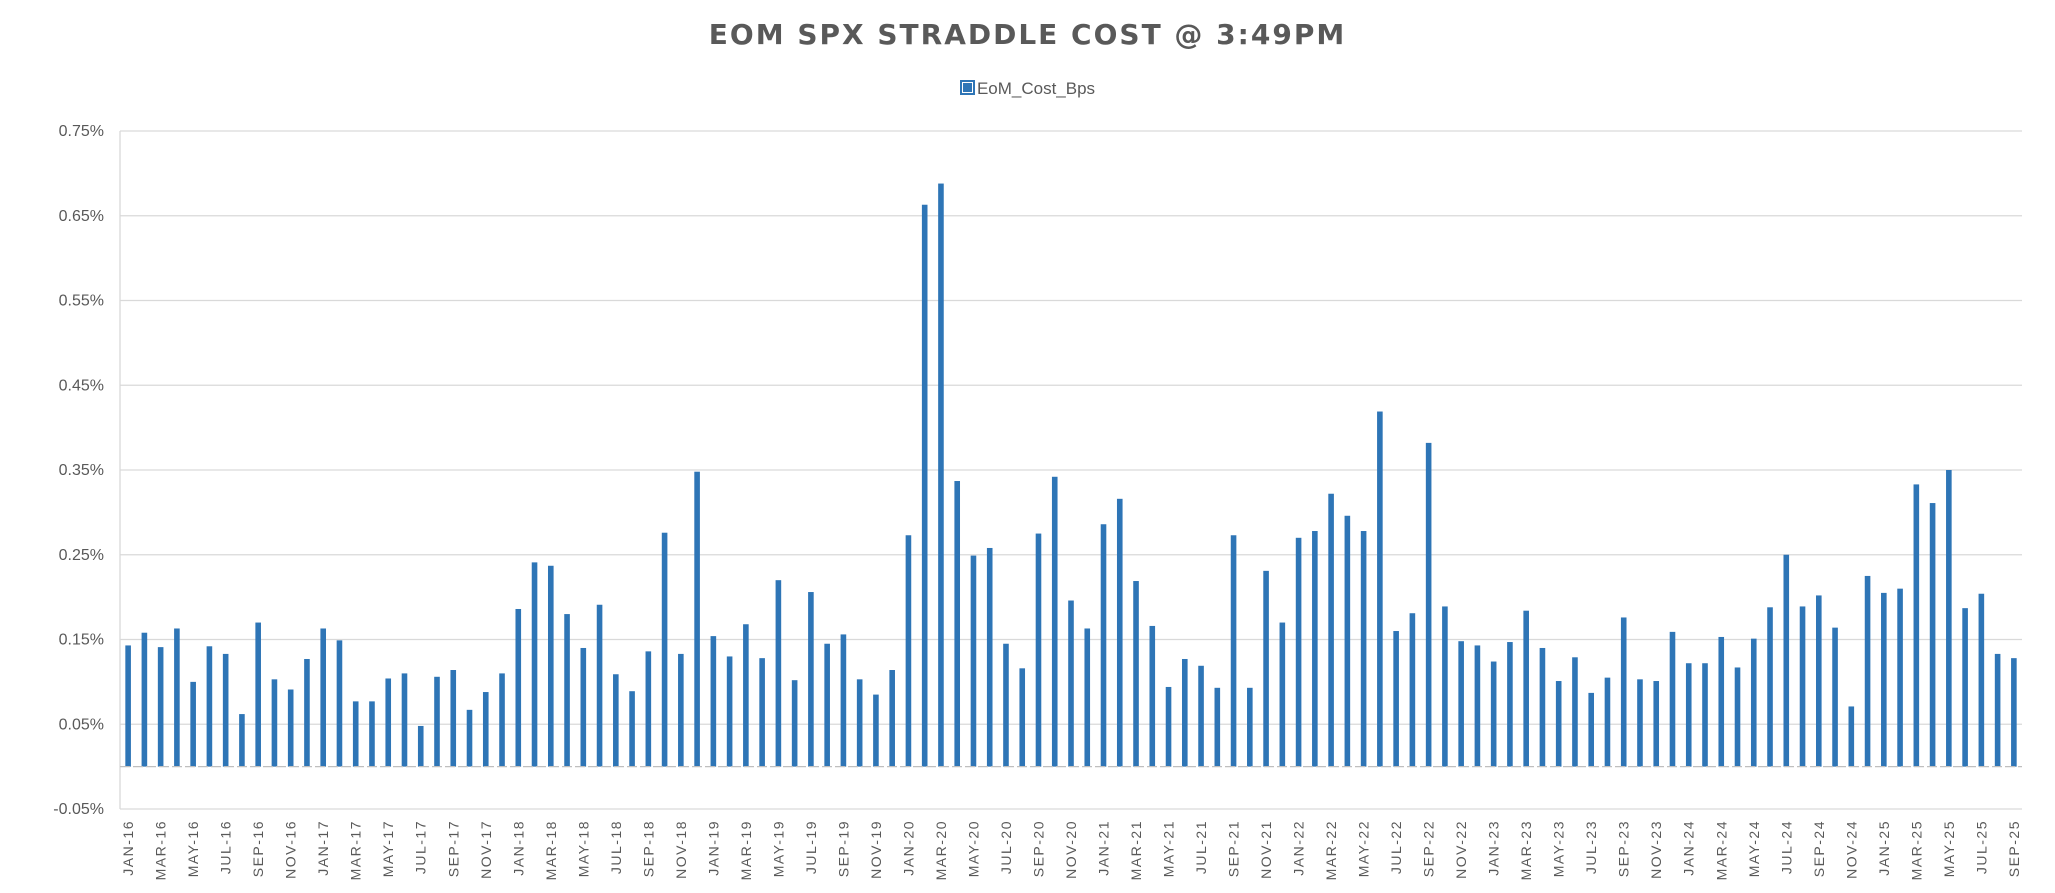 This screenshot has width=2055, height=893. Describe the element at coordinates (81, 724) in the screenshot. I see `y-tick-label: 0.05%` at that location.